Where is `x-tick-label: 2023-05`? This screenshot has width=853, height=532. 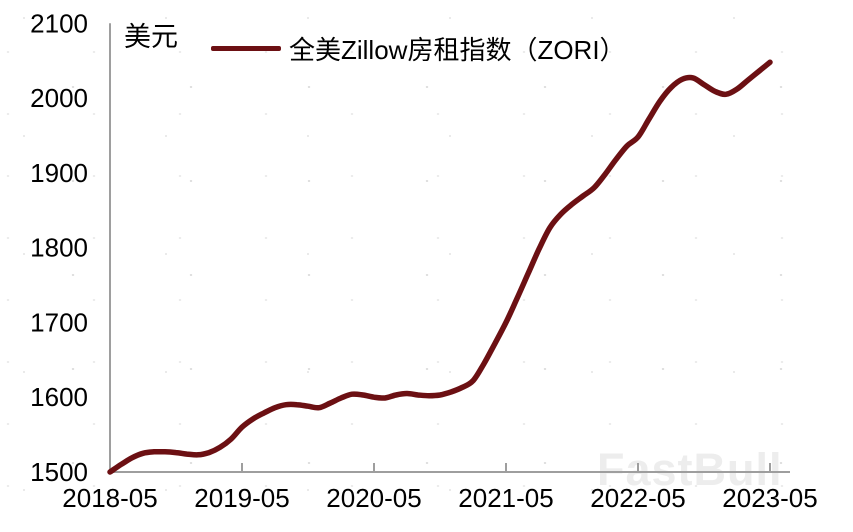
x-tick-label: 2023-05 is located at coordinates (769, 498).